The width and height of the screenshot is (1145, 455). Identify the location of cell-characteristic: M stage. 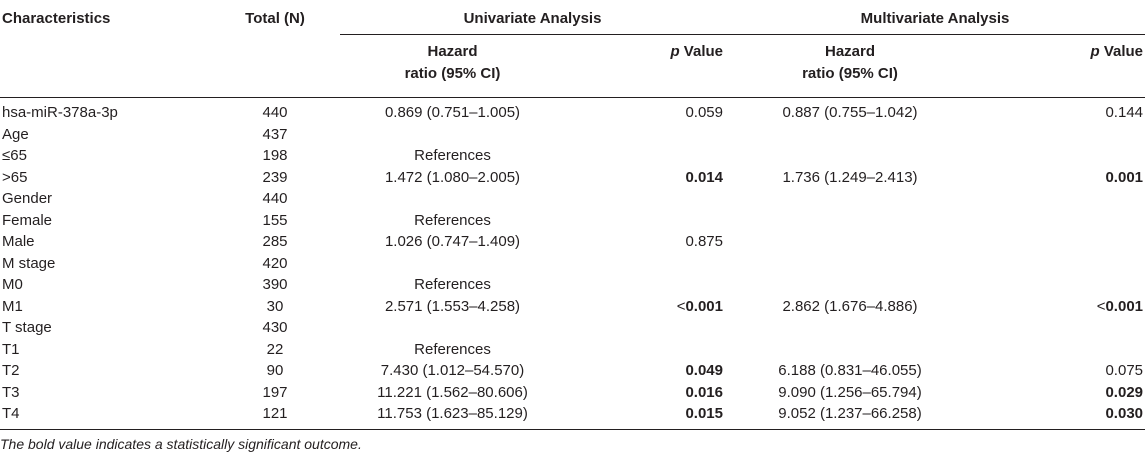
(29, 263).